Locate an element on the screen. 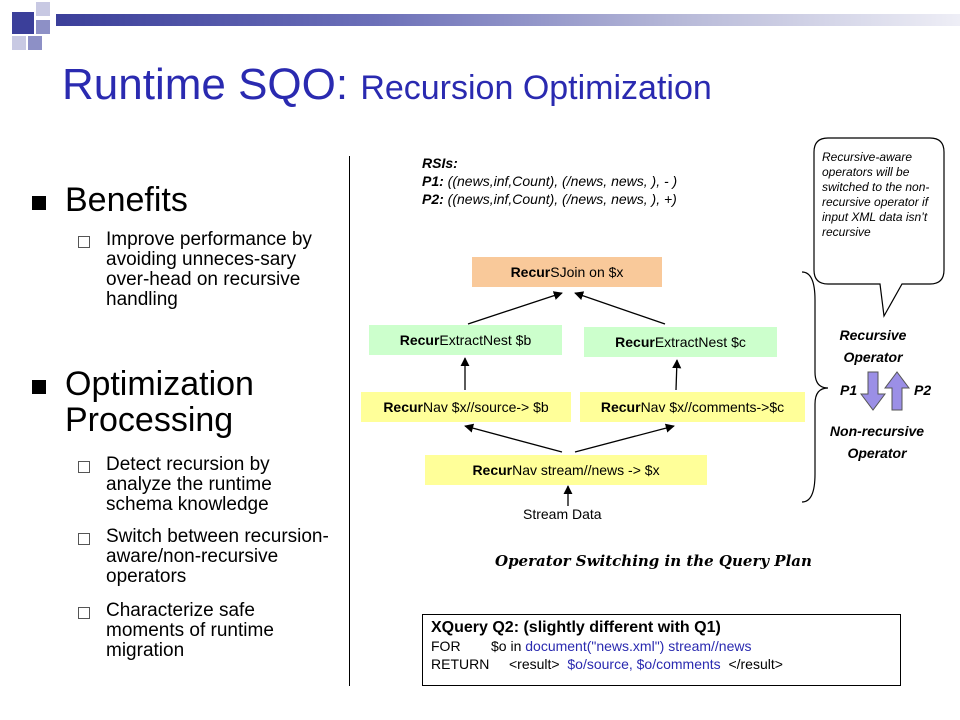 Image resolution: width=960 pixels, height=720 pixels. plan-node-extract-c-bold: Recur is located at coordinates (635, 342).